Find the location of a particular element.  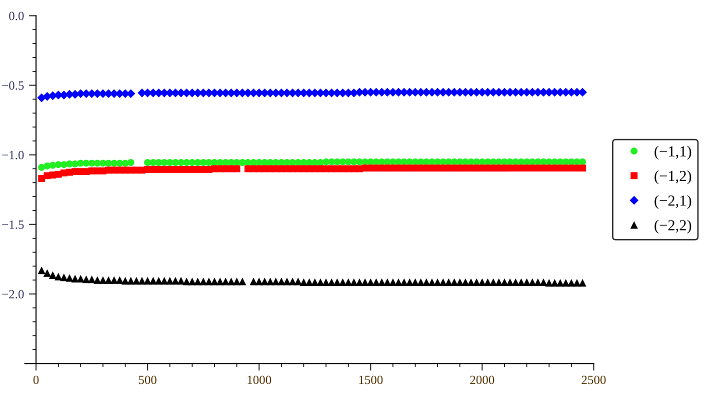

x-tick-label: 1000 is located at coordinates (260, 380).